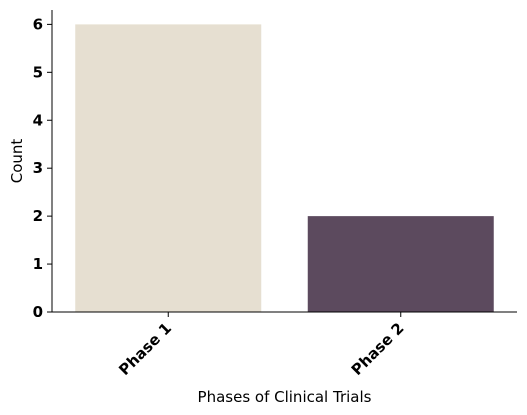  Describe the element at coordinates (38, 120) in the screenshot. I see `y-tick-label: 4` at that location.